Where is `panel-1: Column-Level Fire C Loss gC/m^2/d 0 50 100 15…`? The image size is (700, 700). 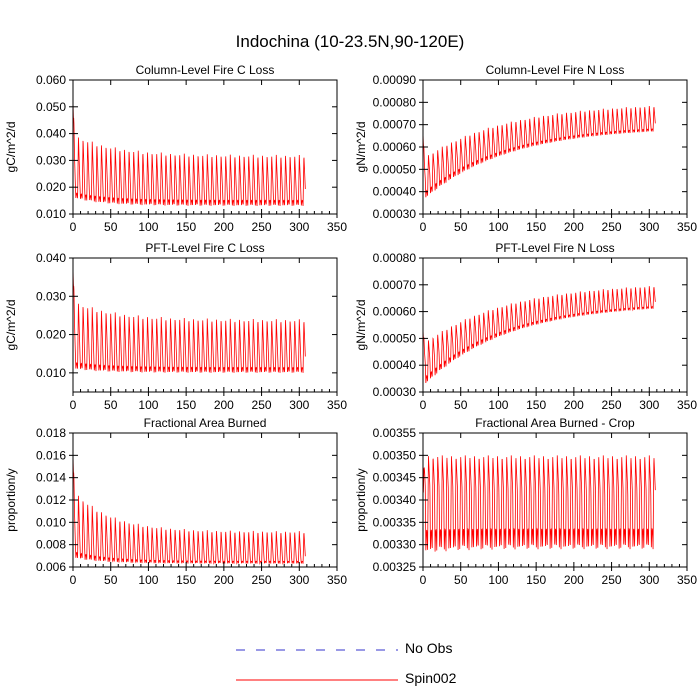 panel-1: Column-Level Fire C Loss gC/m^2/d 0 50 100 15… is located at coordinates (175, 148).